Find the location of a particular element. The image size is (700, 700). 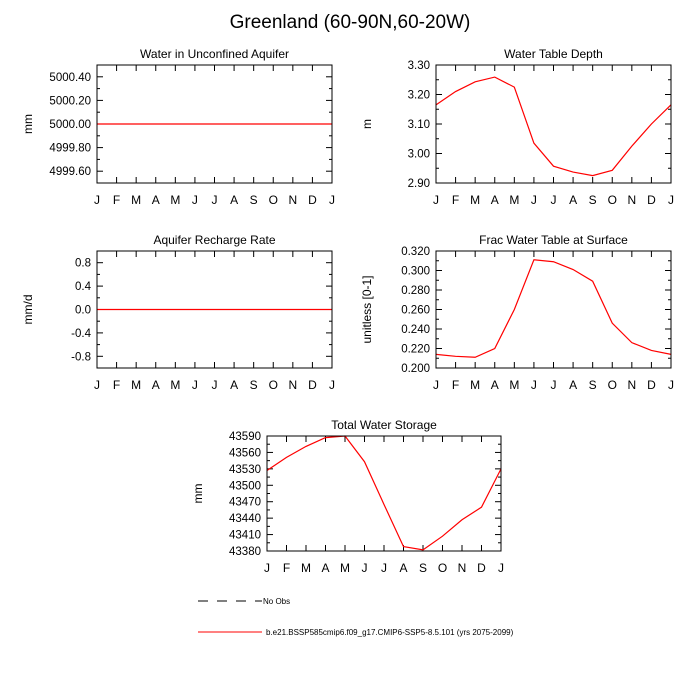

y-tick-label: 3.30 is located at coordinates (419, 66).